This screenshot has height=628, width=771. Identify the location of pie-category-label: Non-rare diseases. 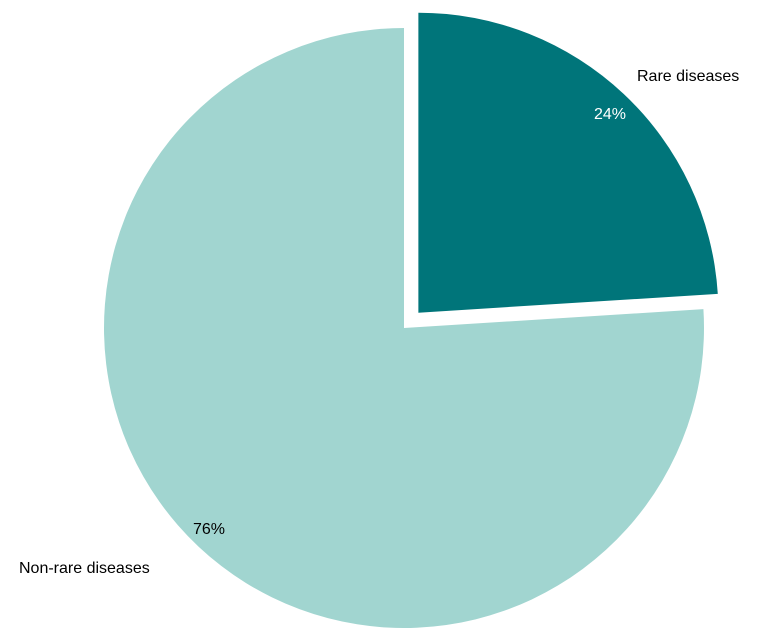
(84, 568).